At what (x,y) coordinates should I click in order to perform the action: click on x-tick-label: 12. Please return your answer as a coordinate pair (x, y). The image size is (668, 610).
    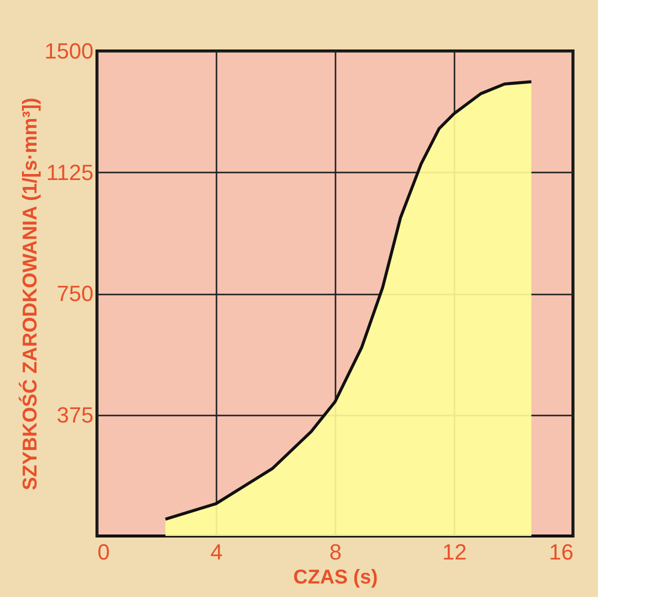
    Looking at the image, I should click on (454, 552).